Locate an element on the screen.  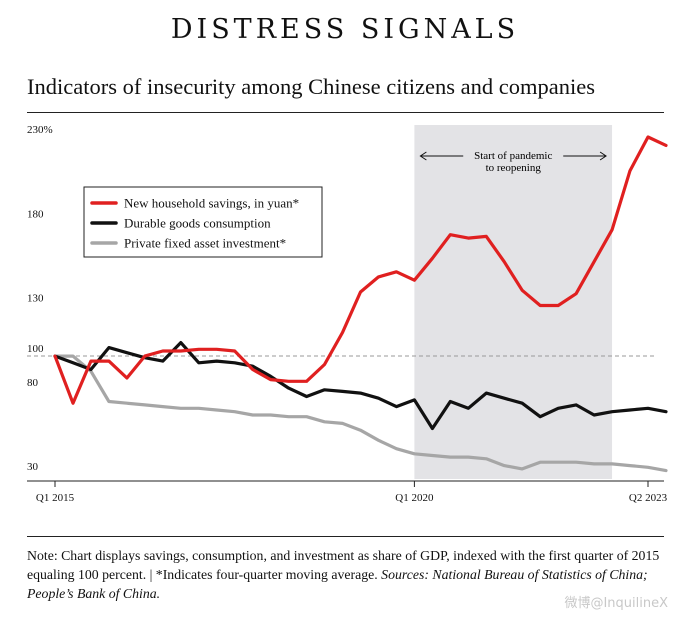
y-tick-label: 100 is located at coordinates (35, 349).